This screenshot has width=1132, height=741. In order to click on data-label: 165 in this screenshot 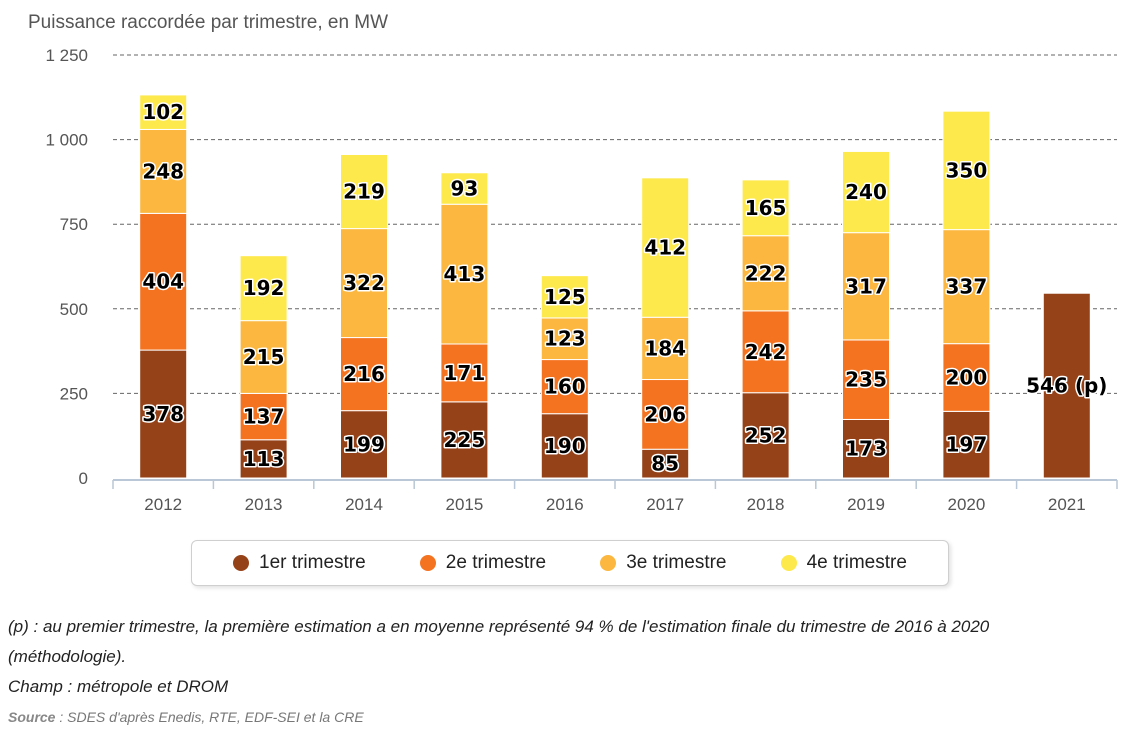, I will do `click(766, 208)`.